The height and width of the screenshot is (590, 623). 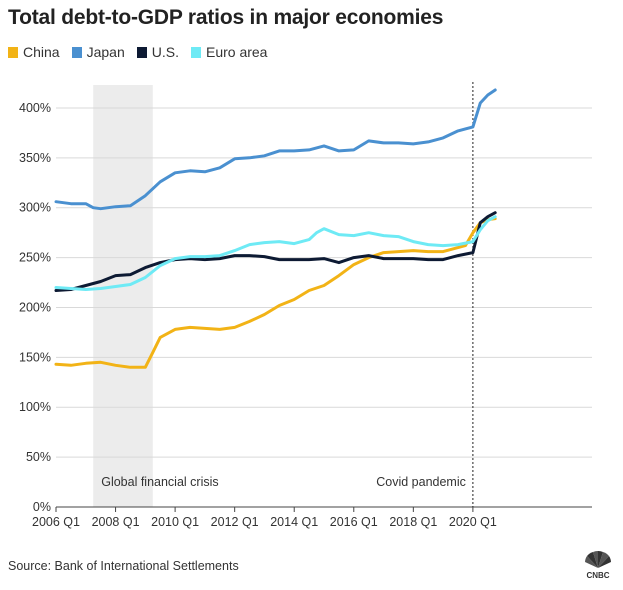 What do you see at coordinates (41, 52) in the screenshot?
I see `legend-label: China` at bounding box center [41, 52].